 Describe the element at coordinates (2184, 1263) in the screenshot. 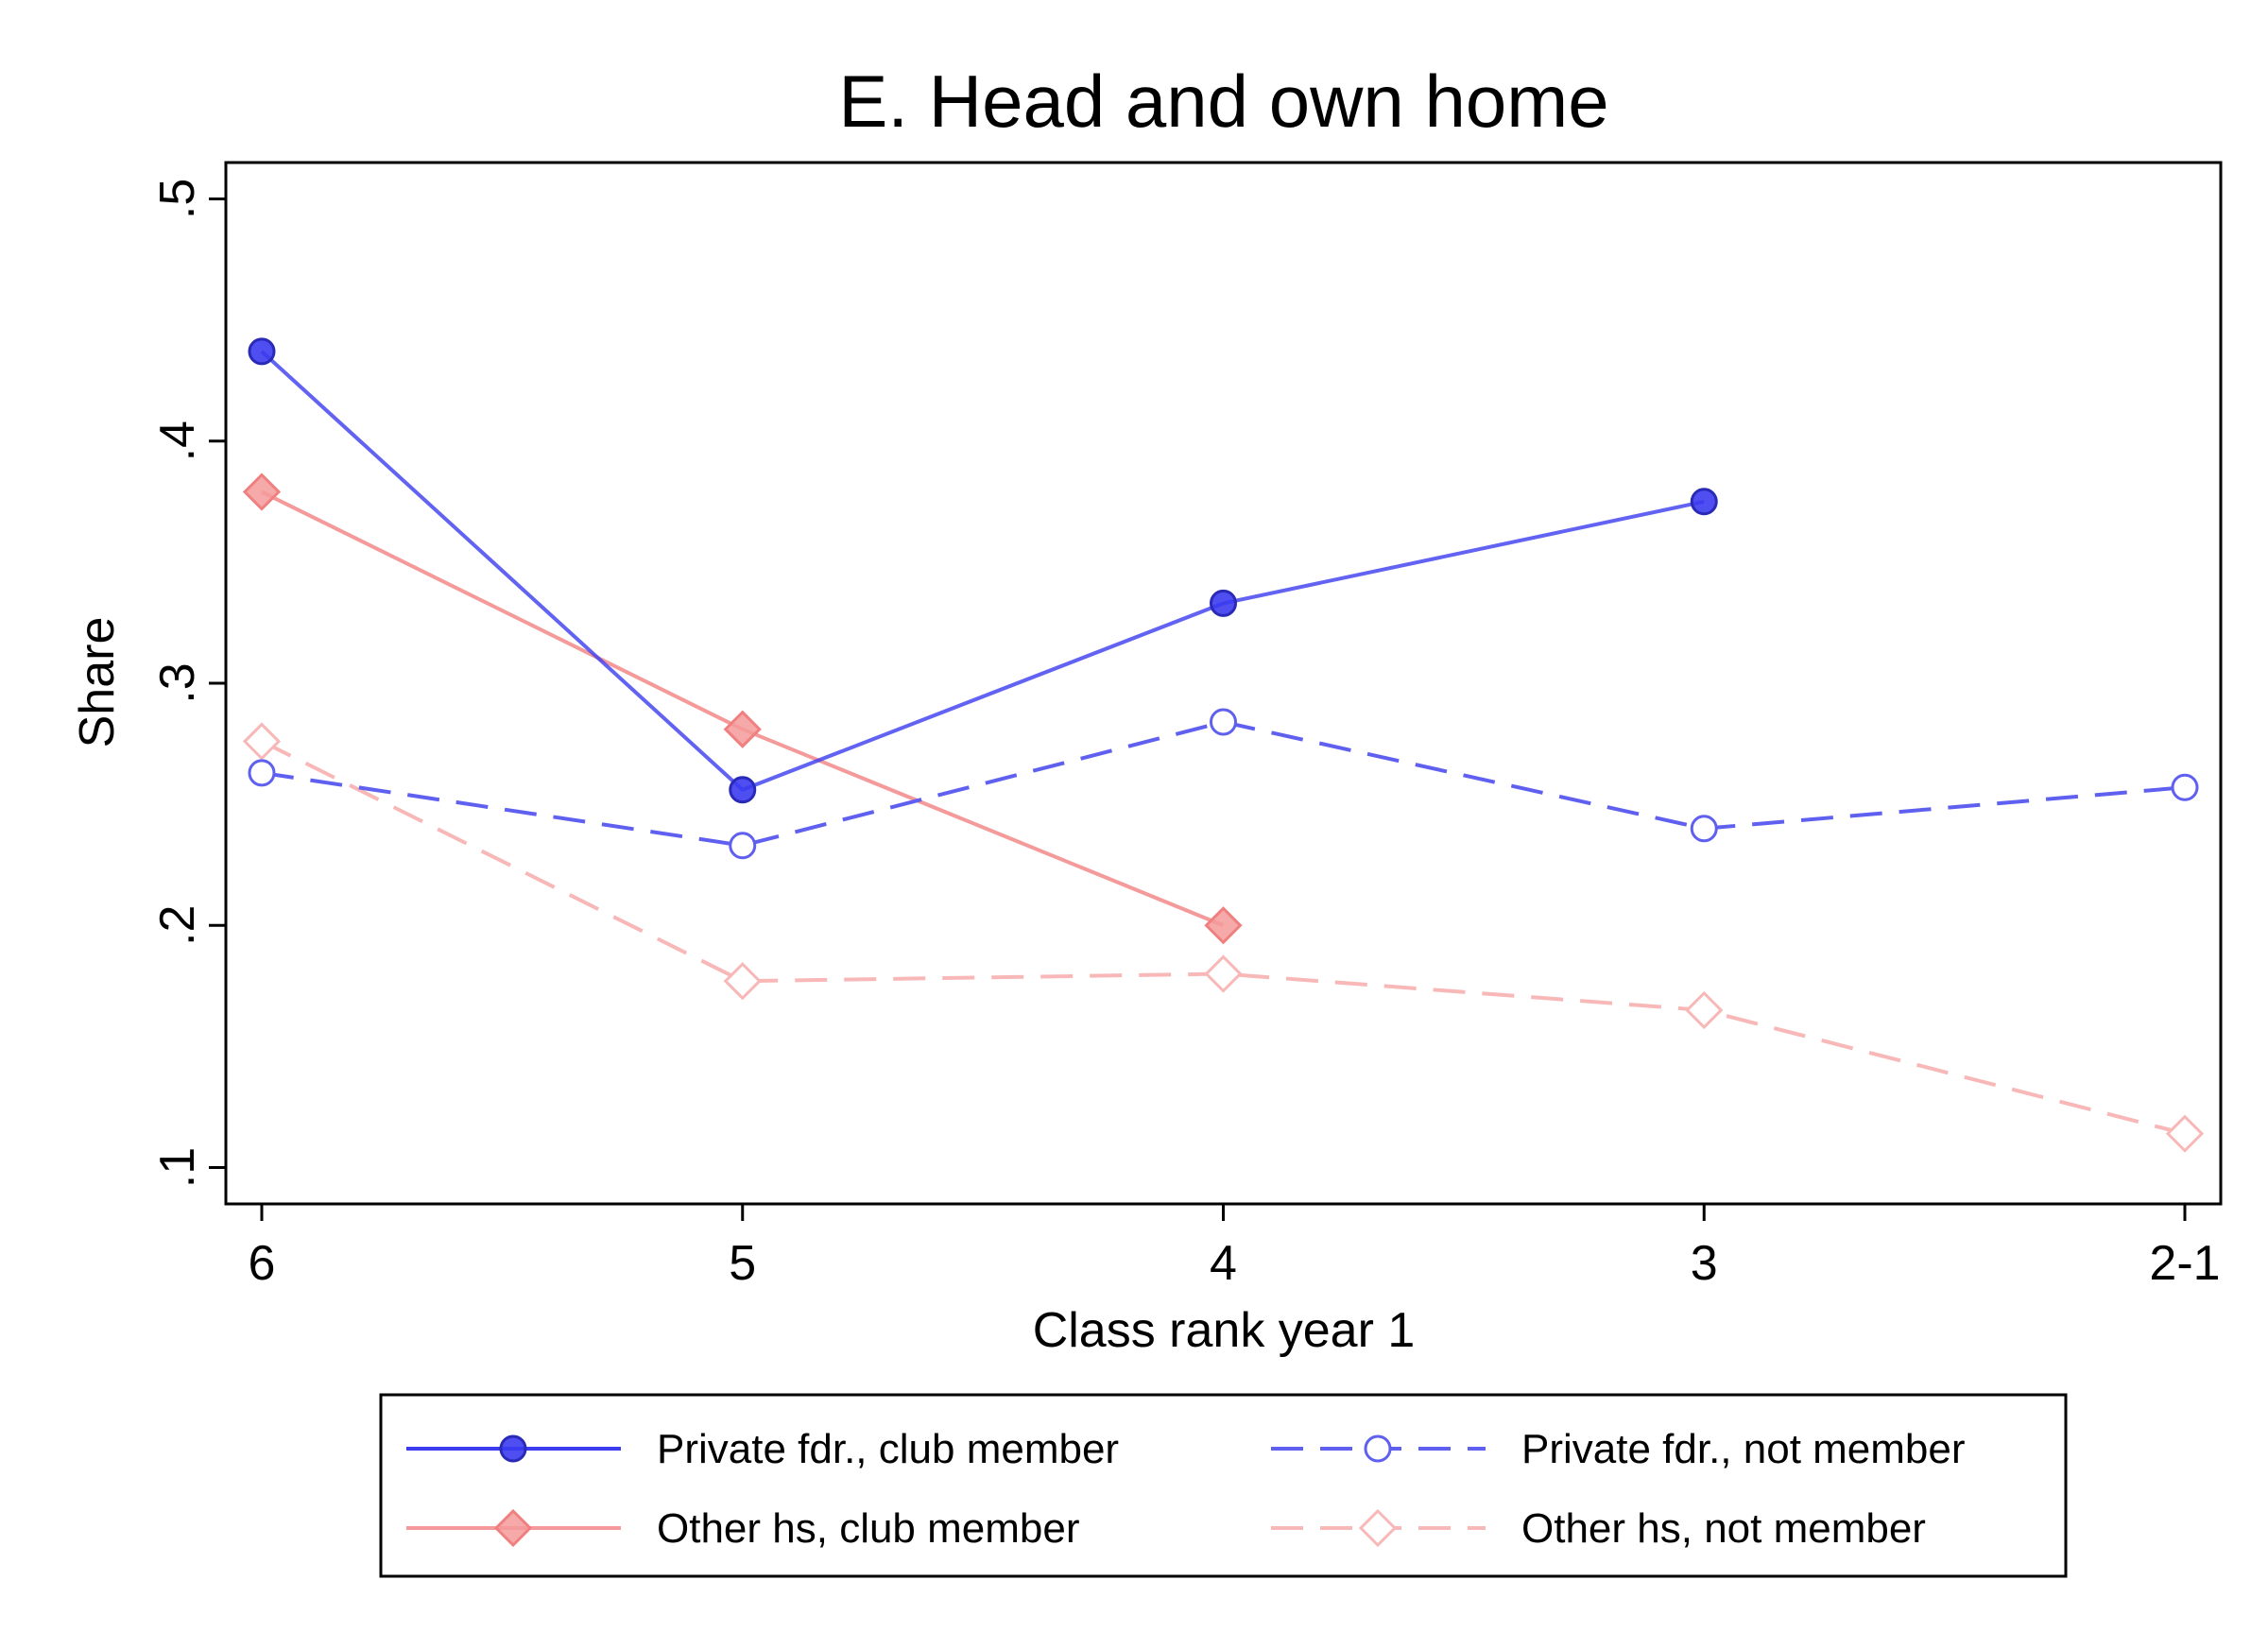

I see `x-tick-label: 2-1` at that location.